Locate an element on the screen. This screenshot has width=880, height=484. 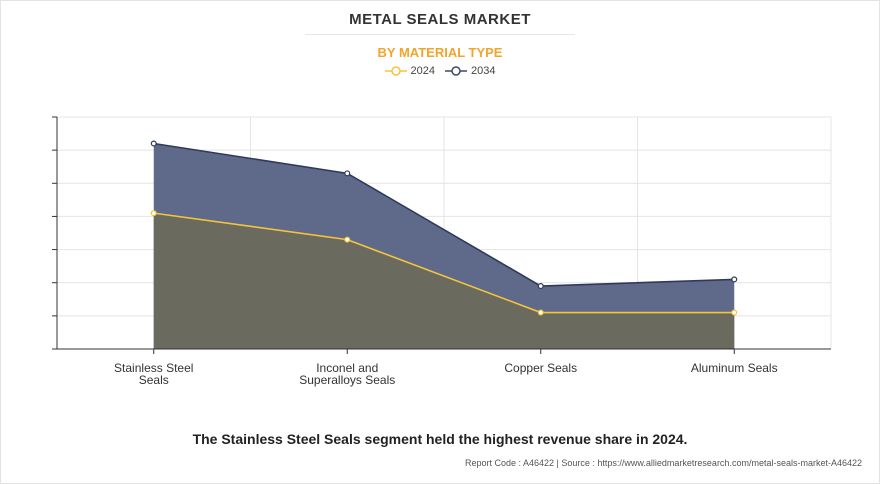
legend-item-2034: 2034 is located at coordinates (470, 71).